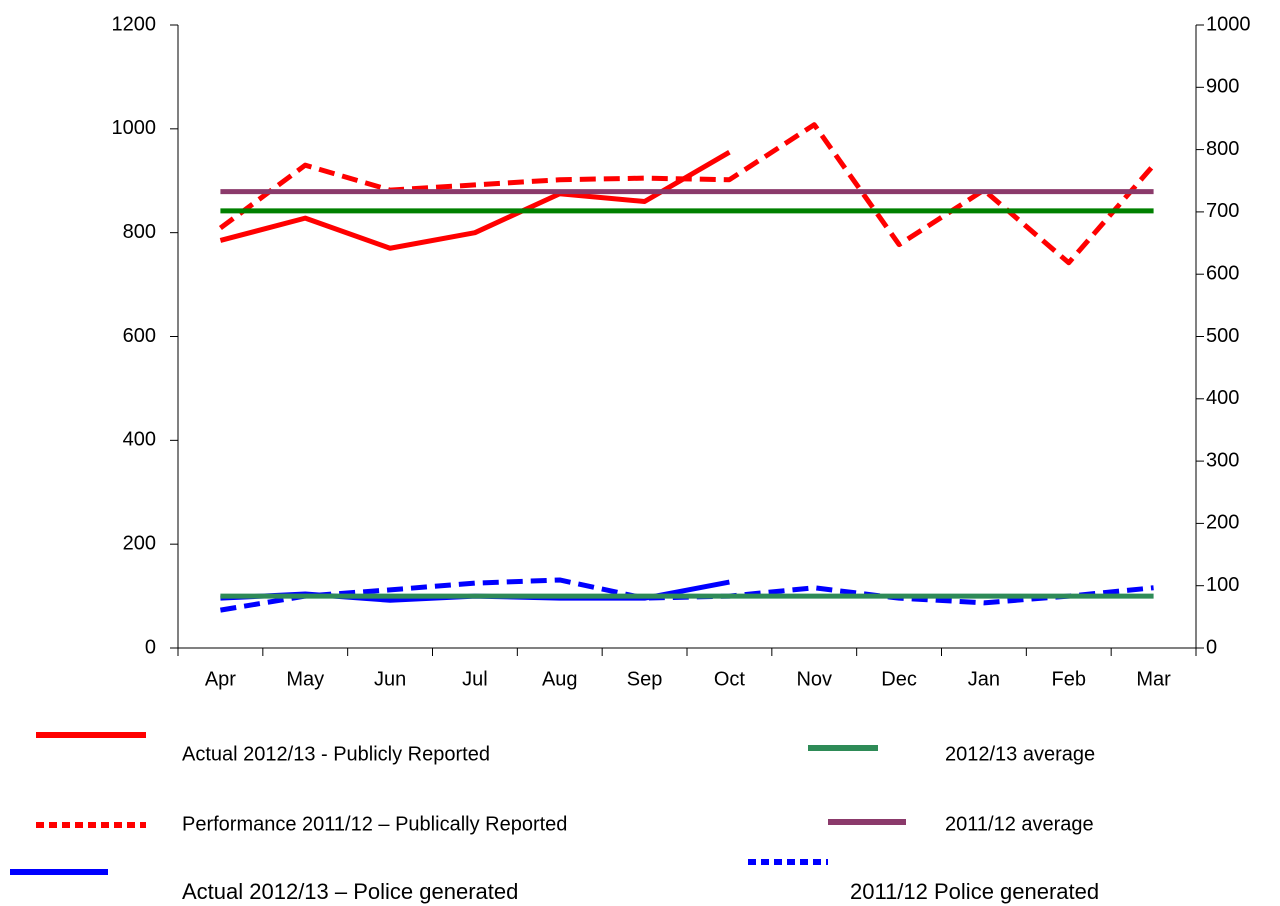 Image resolution: width=1280 pixels, height=906 pixels. Describe the element at coordinates (814, 679) in the screenshot. I see `x-tick-label: Nov` at that location.